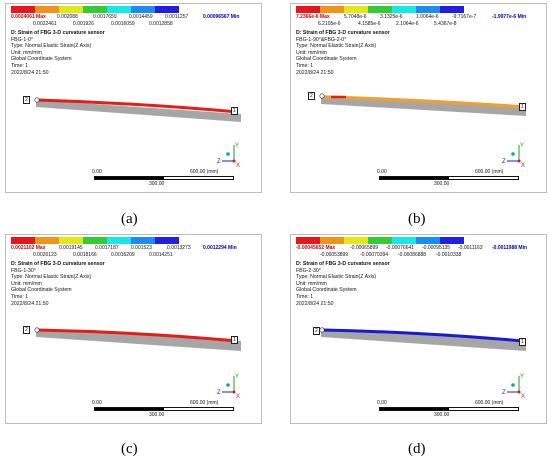 The height and width of the screenshot is (465, 550). Describe the element at coordinates (470, 248) in the screenshot. I see `legend-value: -0.0011163` at that location.